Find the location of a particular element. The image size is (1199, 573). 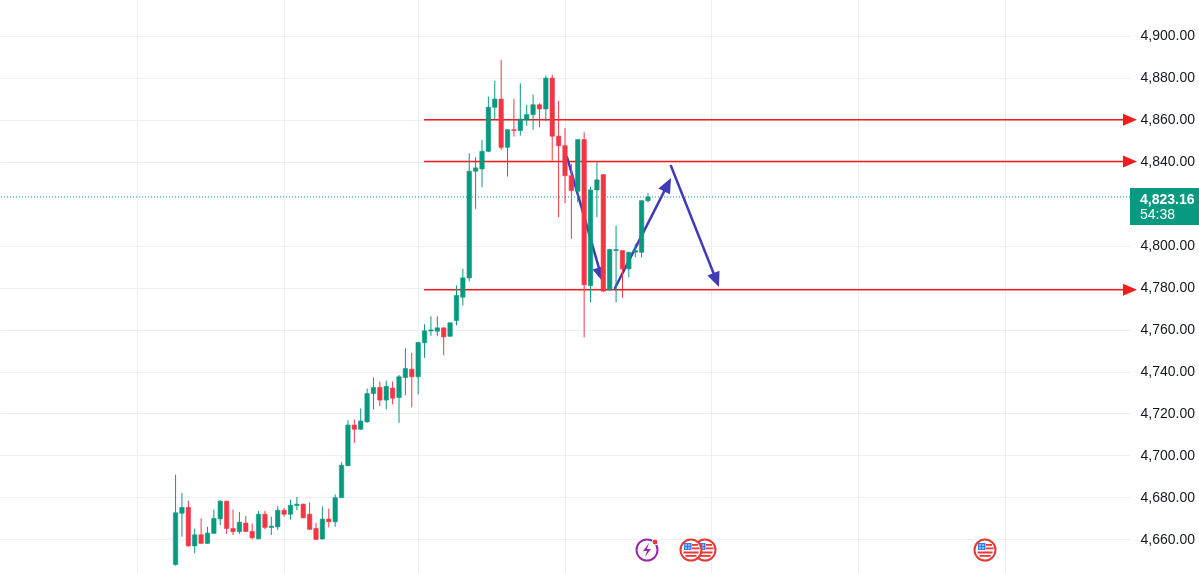

y-tick-label: 4,720.00 is located at coordinates (1168, 412).